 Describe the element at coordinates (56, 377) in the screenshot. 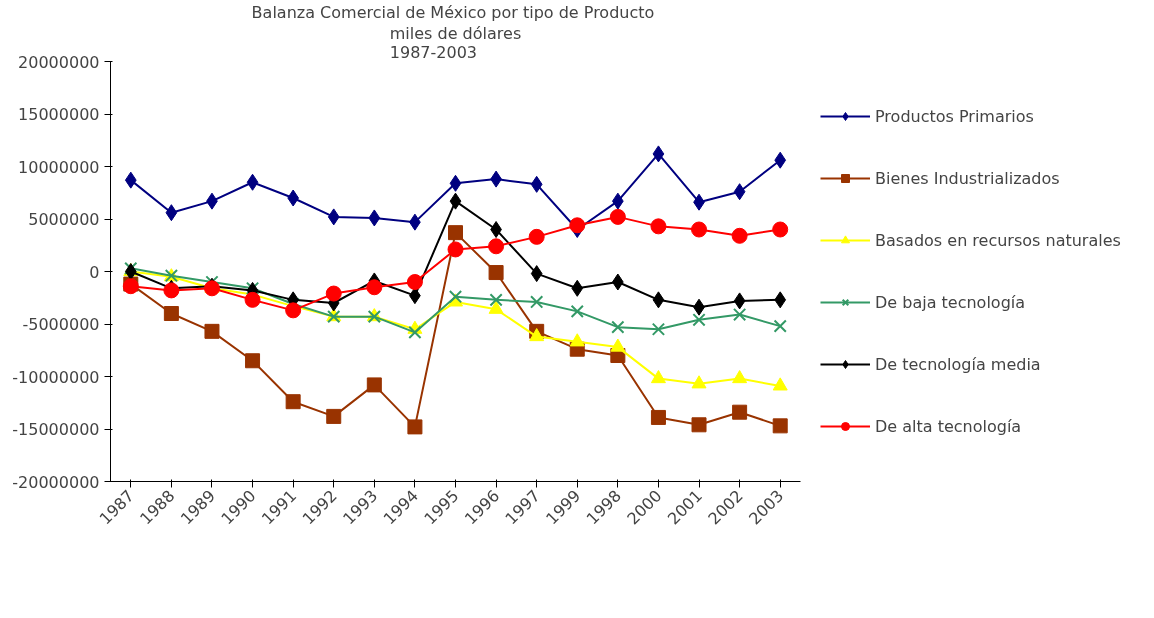

I see `y-tick-label: -10000000` at that location.